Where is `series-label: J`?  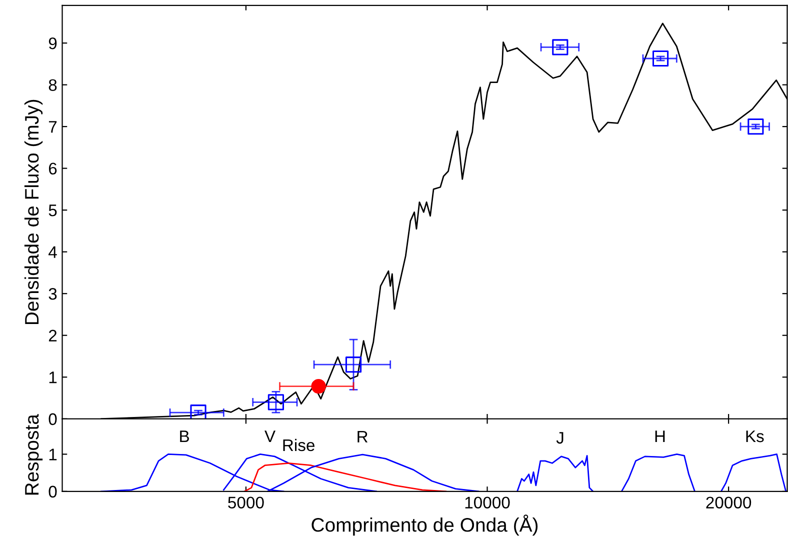
series-label: J is located at coordinates (560, 438).